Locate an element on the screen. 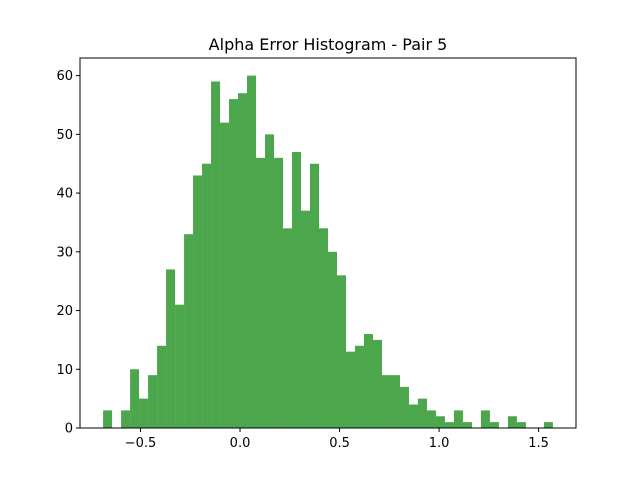 The image size is (640, 480). y-tick-label: 20 is located at coordinates (64, 311).